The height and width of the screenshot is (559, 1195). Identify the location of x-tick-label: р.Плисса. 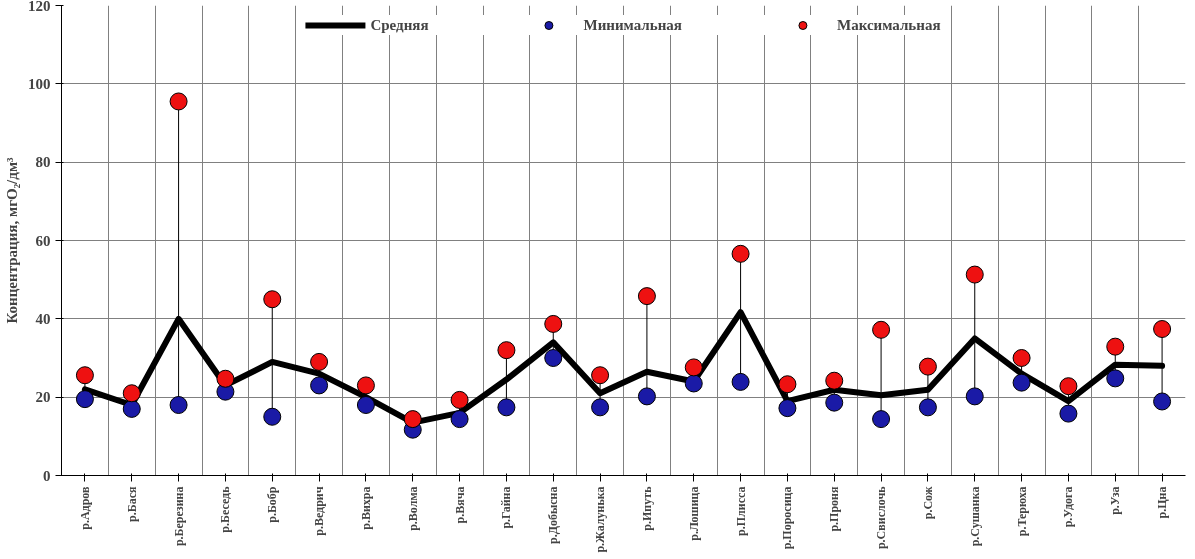
(740, 511).